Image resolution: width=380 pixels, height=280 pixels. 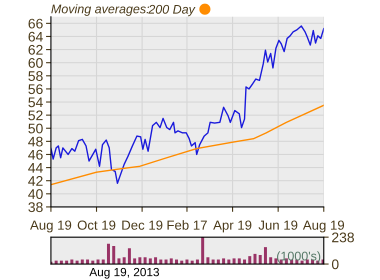 What do you see at coordinates (298, 257) in the screenshot?
I see `annotation: (1000's)` at bounding box center [298, 257].